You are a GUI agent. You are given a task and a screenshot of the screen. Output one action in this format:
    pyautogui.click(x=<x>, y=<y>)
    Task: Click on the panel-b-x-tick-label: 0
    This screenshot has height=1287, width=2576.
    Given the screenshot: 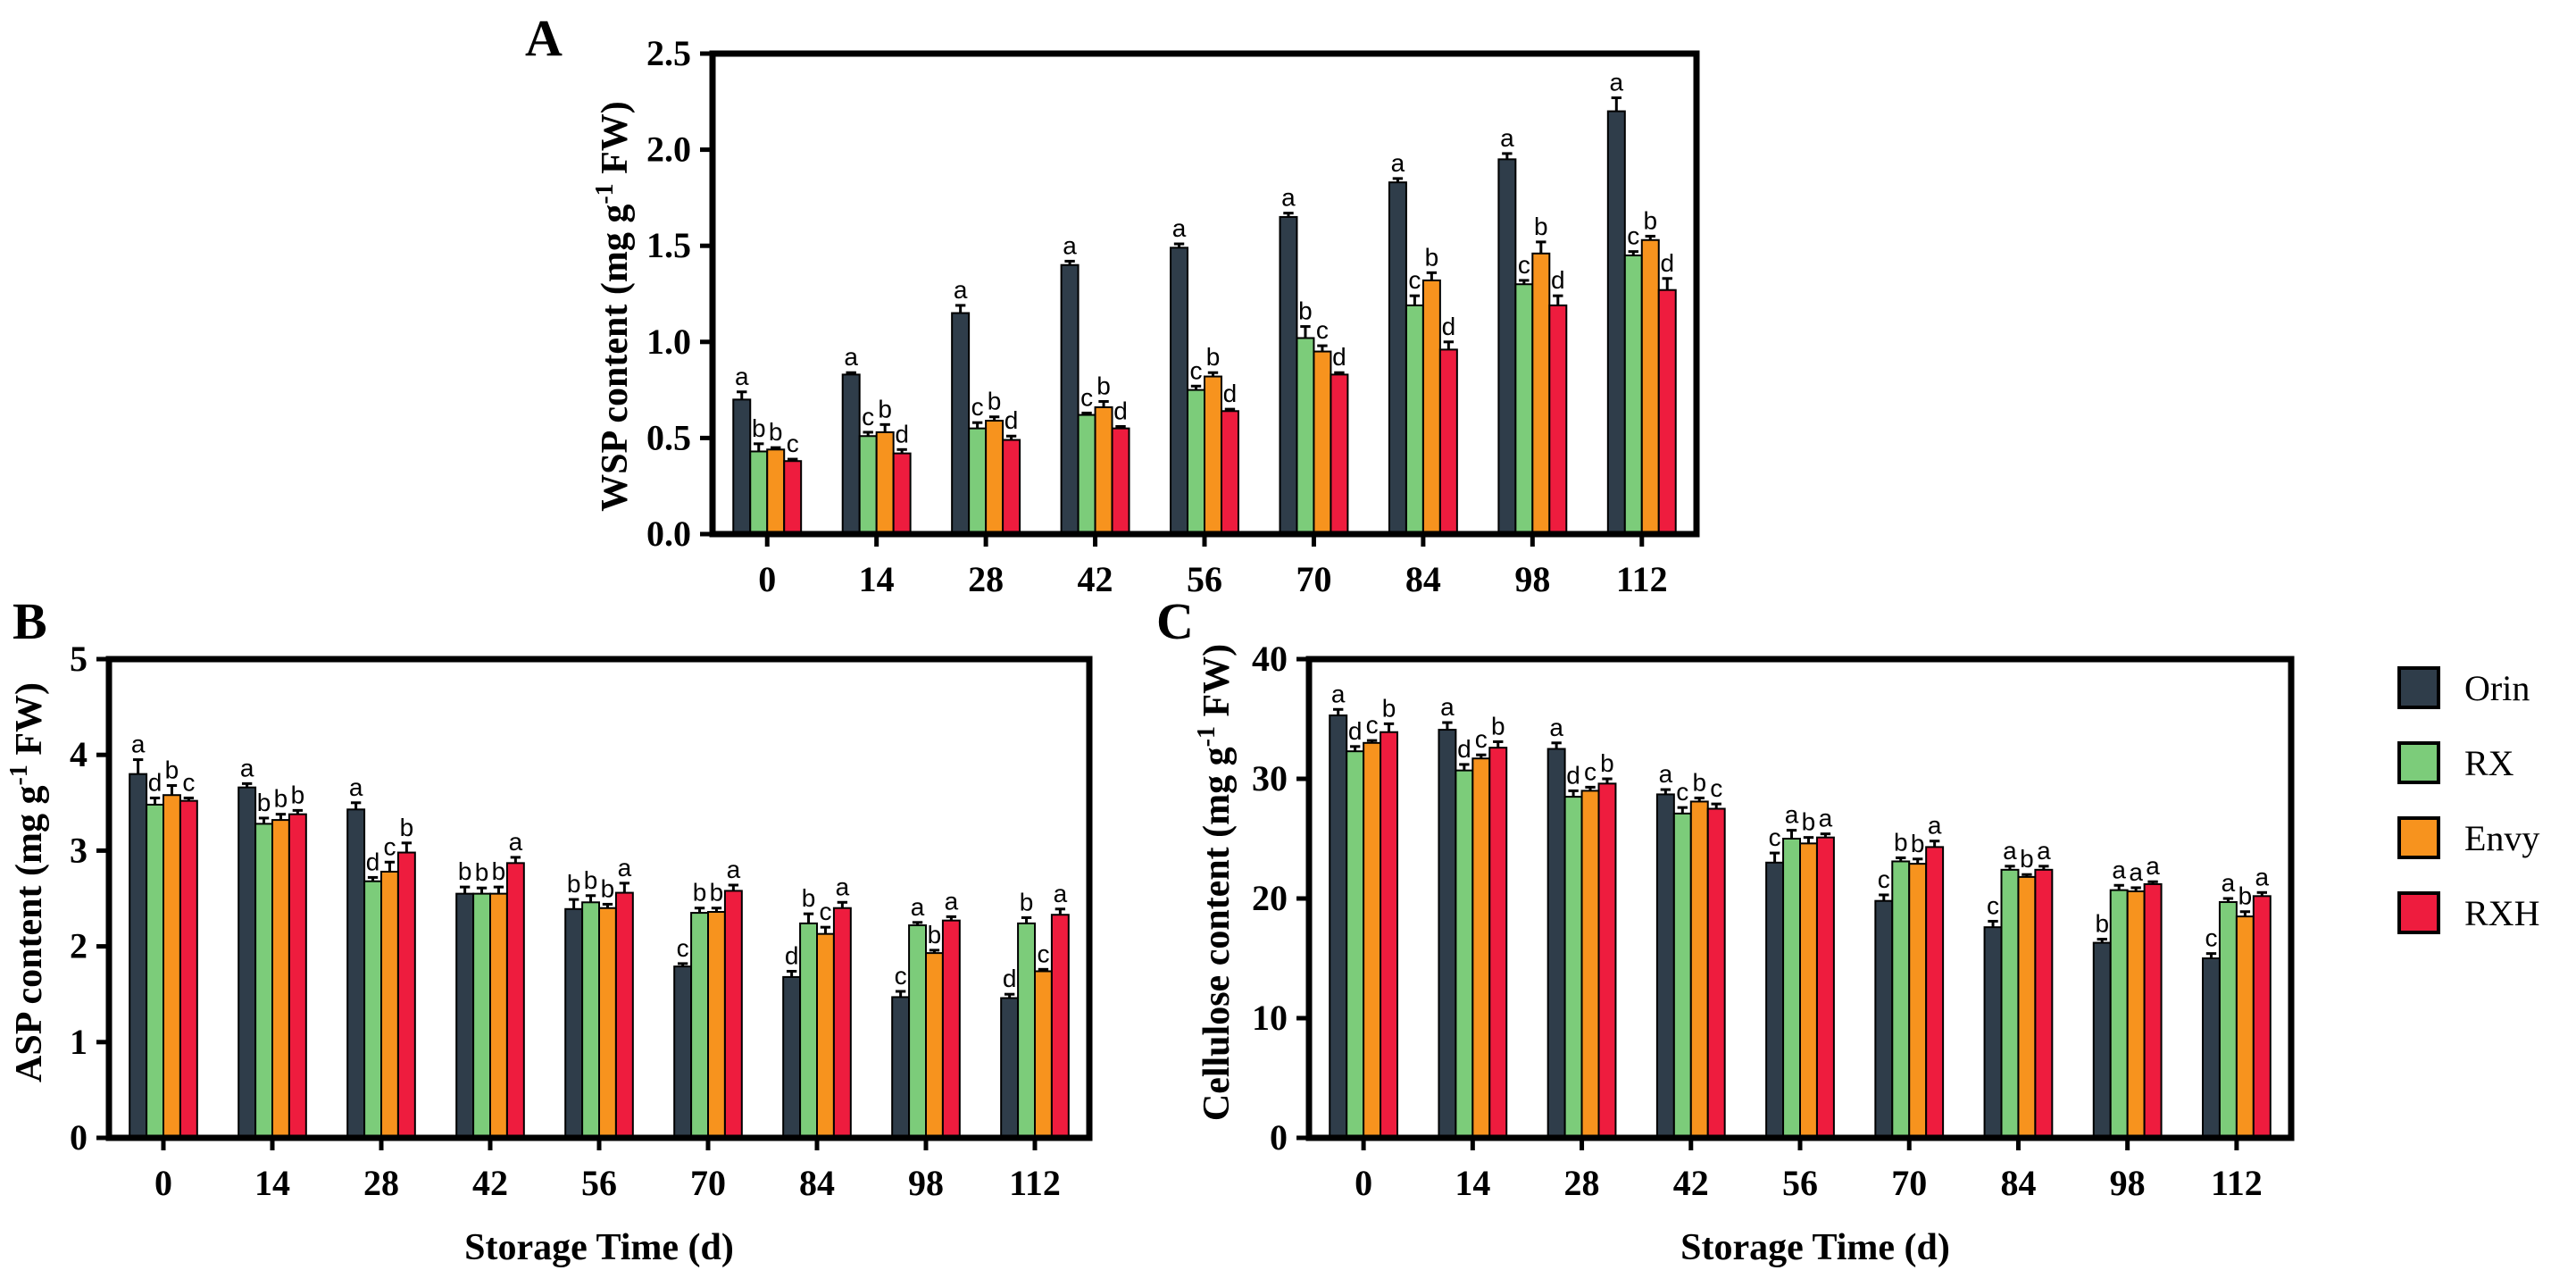 What is the action you would take?
    pyautogui.click(x=163, y=1183)
    